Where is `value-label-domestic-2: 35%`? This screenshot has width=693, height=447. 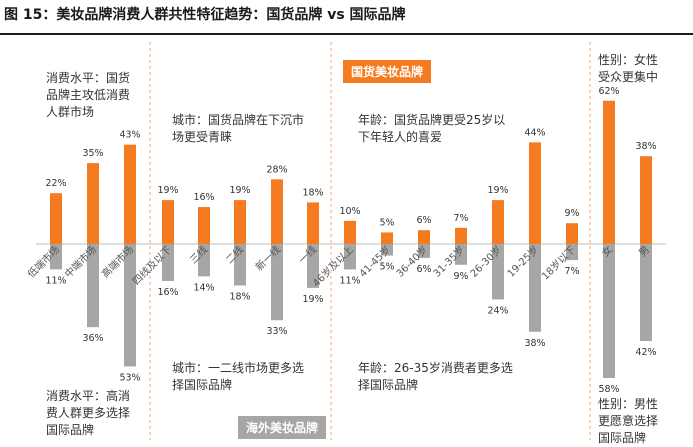 value-label-domestic-2: 35% is located at coordinates (92, 153).